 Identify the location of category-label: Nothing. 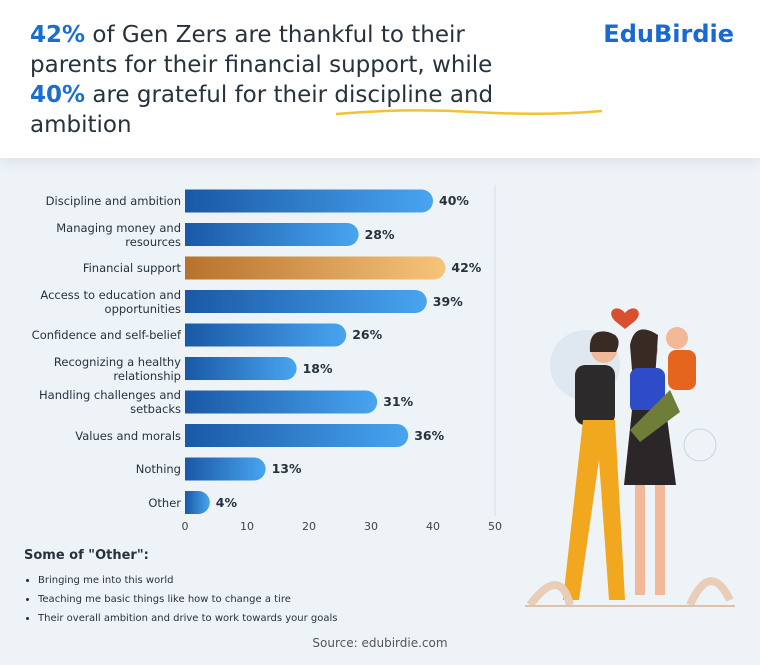
(158, 469).